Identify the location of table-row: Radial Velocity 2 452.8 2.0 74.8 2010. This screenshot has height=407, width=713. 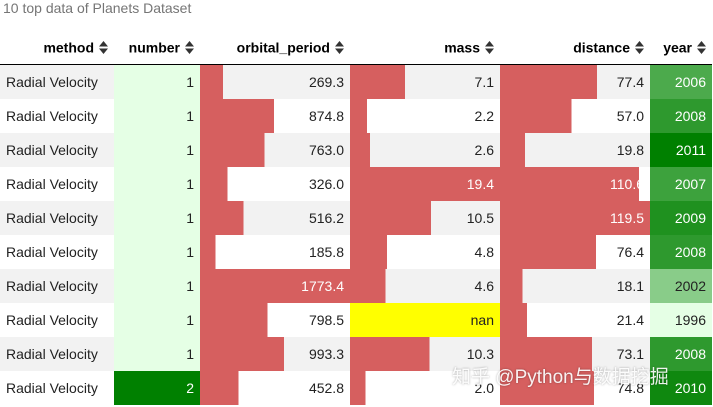
(356, 387).